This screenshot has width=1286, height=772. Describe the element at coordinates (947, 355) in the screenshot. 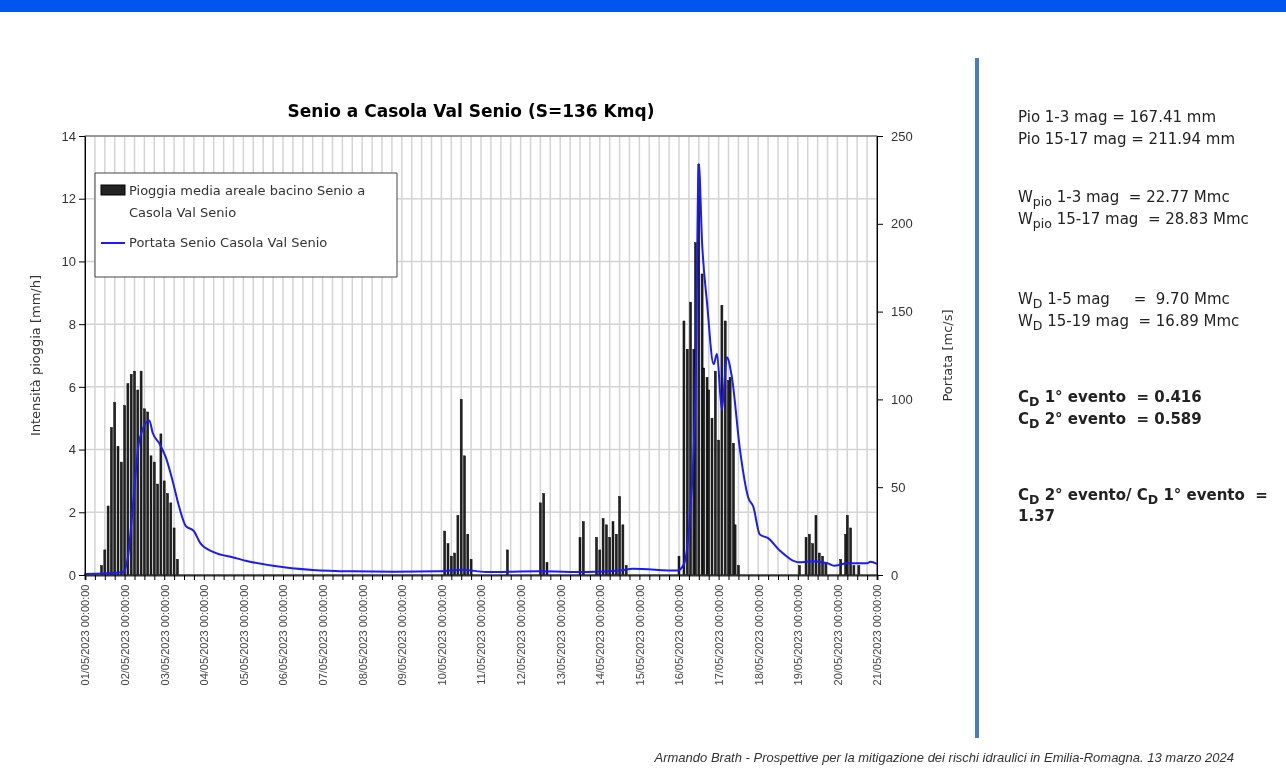

I see `y2-axis-title: Portata [mc/s]` at that location.